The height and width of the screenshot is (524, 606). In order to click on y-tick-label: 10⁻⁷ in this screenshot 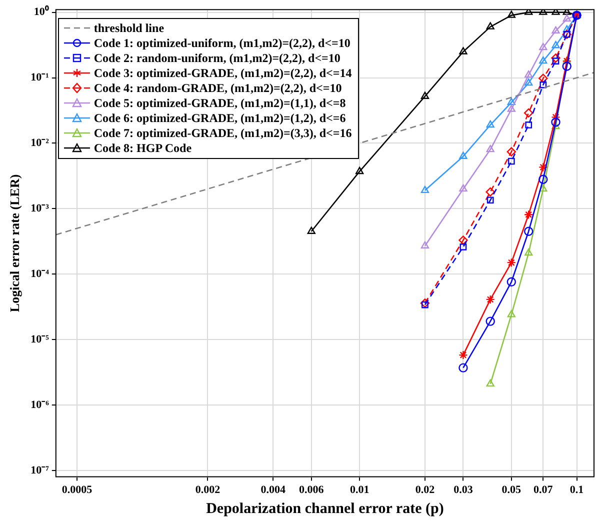, I will do `click(40, 470)`.